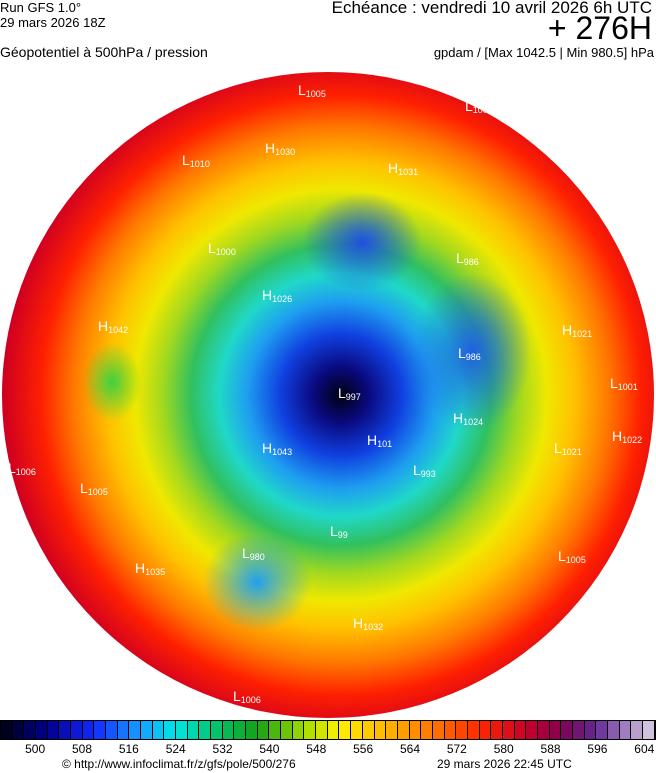 This screenshot has width=656, height=773. Describe the element at coordinates (424, 470) in the screenshot. I see `low-pressure-label: L993` at that location.